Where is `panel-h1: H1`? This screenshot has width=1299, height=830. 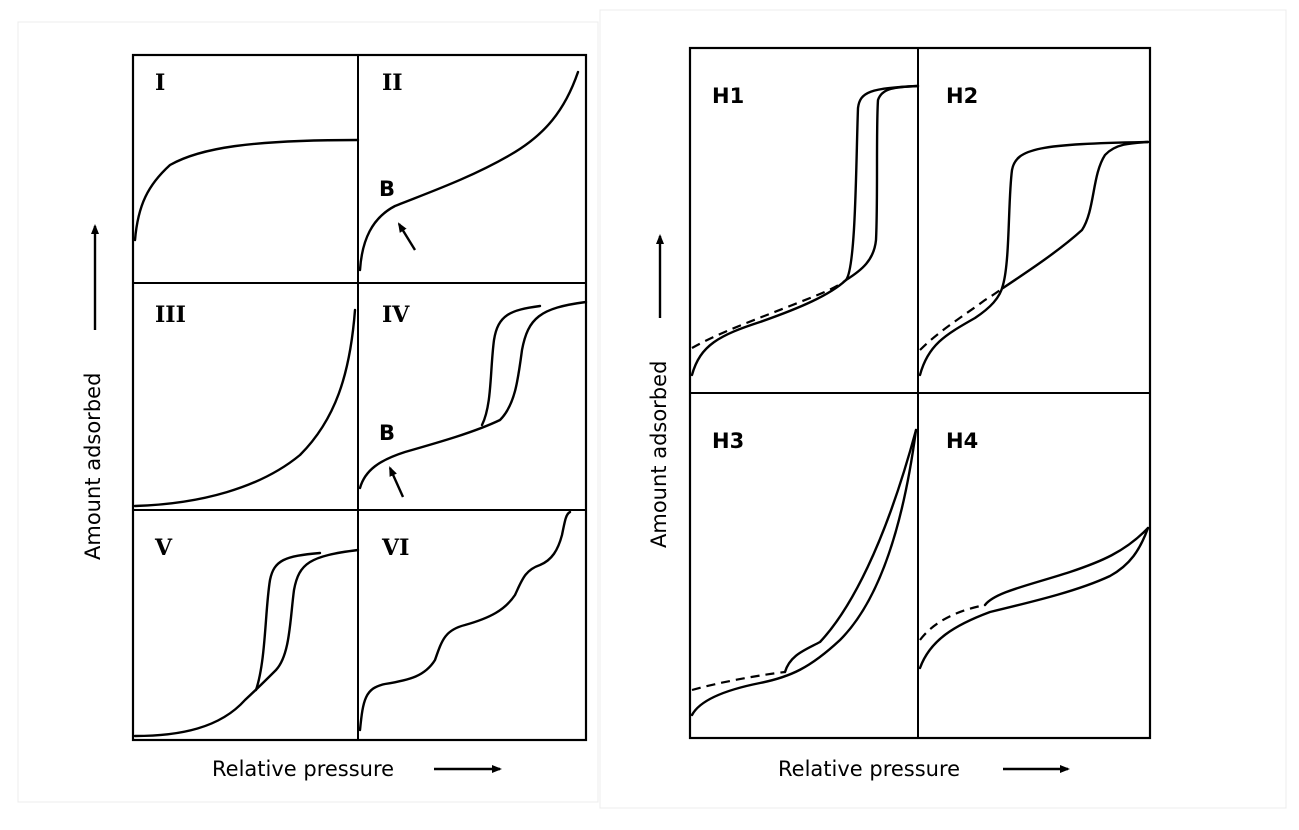 panel-h1: H1 is located at coordinates (805, 230).